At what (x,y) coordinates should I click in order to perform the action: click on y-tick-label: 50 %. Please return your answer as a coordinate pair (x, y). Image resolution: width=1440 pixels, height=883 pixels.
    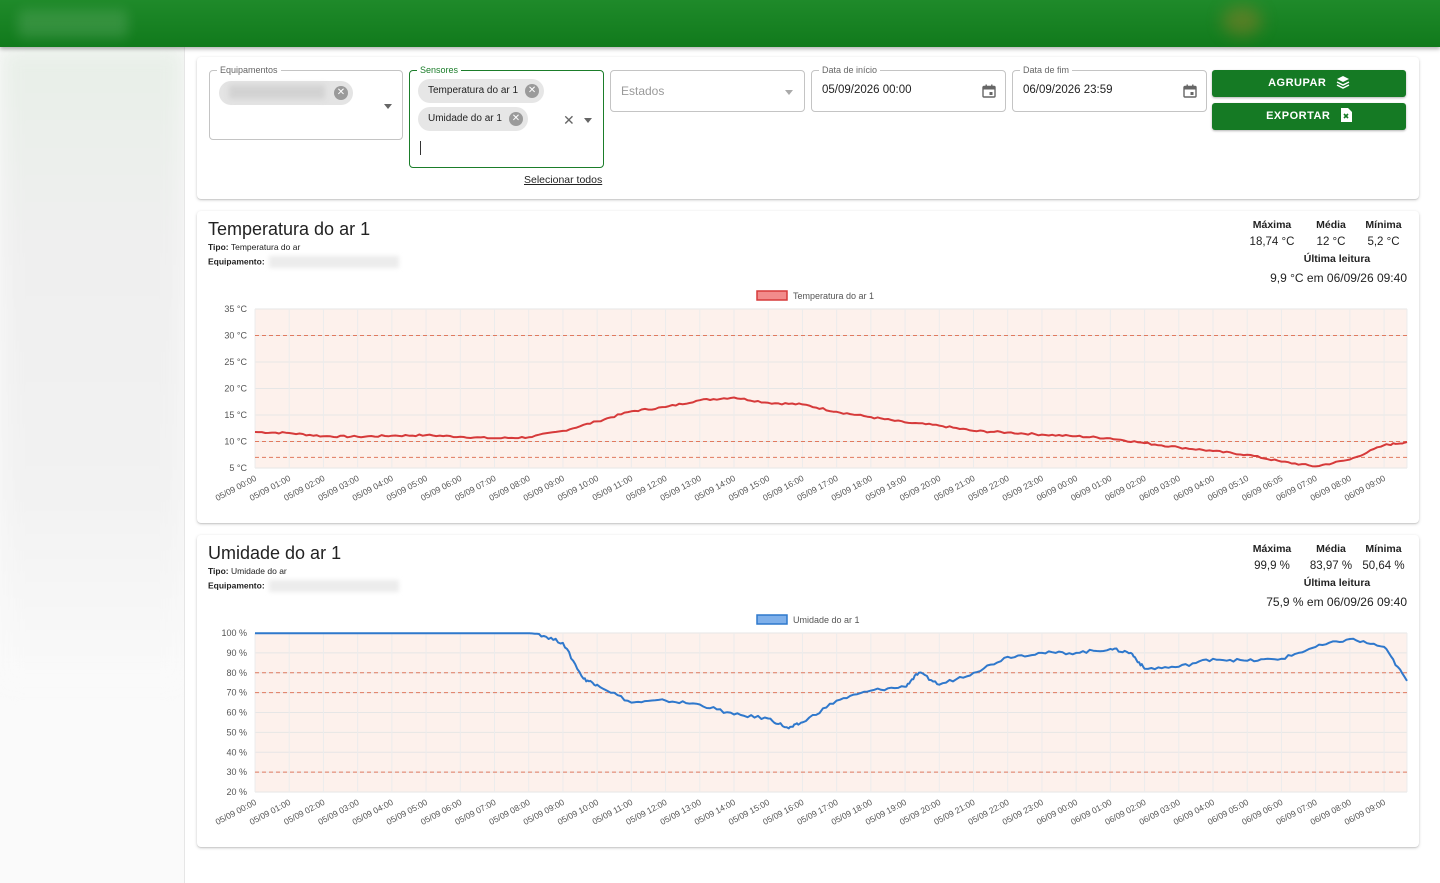
    Looking at the image, I should click on (236, 732).